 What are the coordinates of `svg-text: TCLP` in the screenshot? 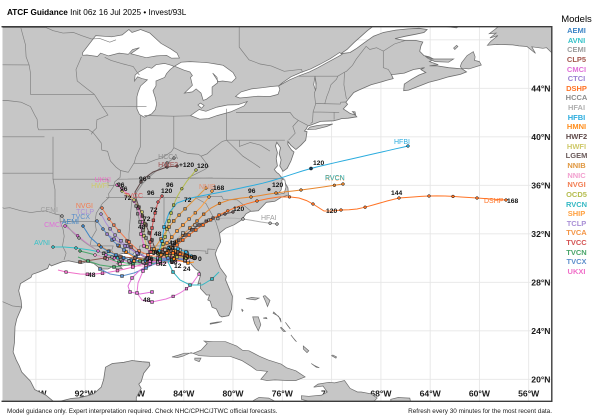 It's located at (85, 212).